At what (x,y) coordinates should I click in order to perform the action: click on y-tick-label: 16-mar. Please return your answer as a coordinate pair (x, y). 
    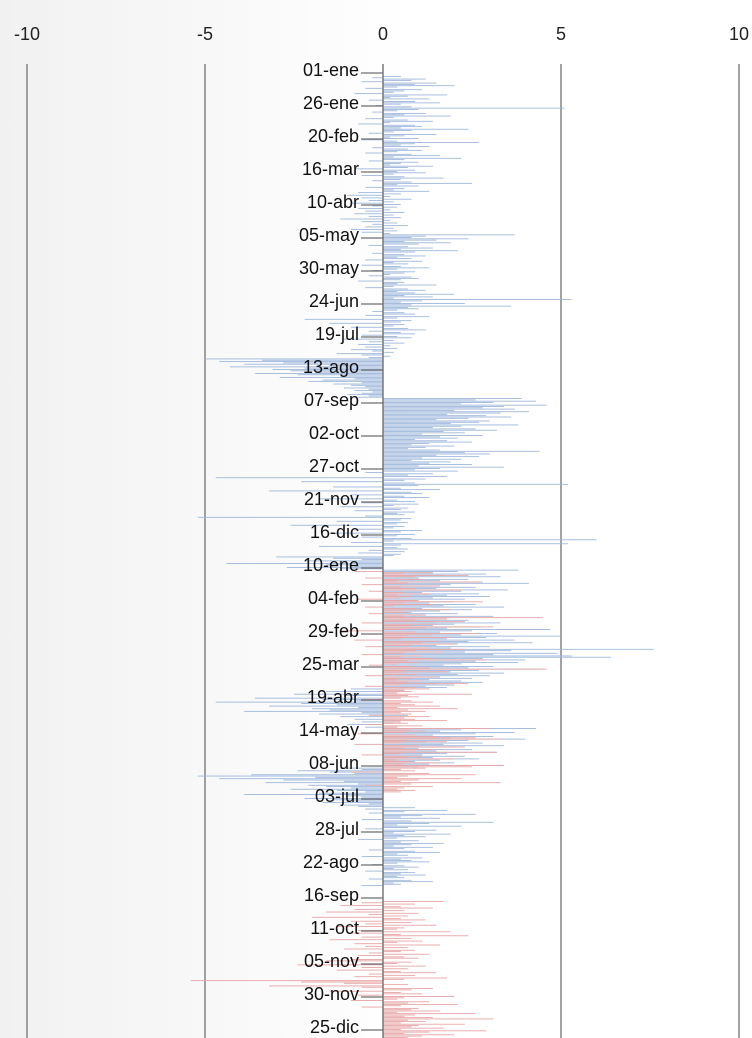
    Looking at the image, I should click on (330, 169).